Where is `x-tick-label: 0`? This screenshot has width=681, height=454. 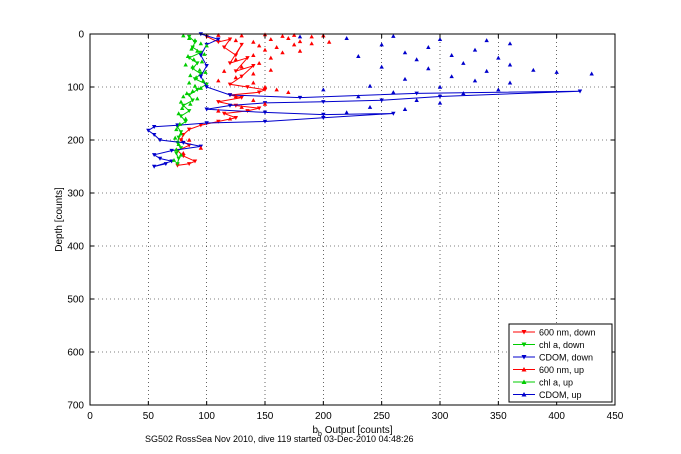
x-tick-label: 0 is located at coordinates (90, 416).